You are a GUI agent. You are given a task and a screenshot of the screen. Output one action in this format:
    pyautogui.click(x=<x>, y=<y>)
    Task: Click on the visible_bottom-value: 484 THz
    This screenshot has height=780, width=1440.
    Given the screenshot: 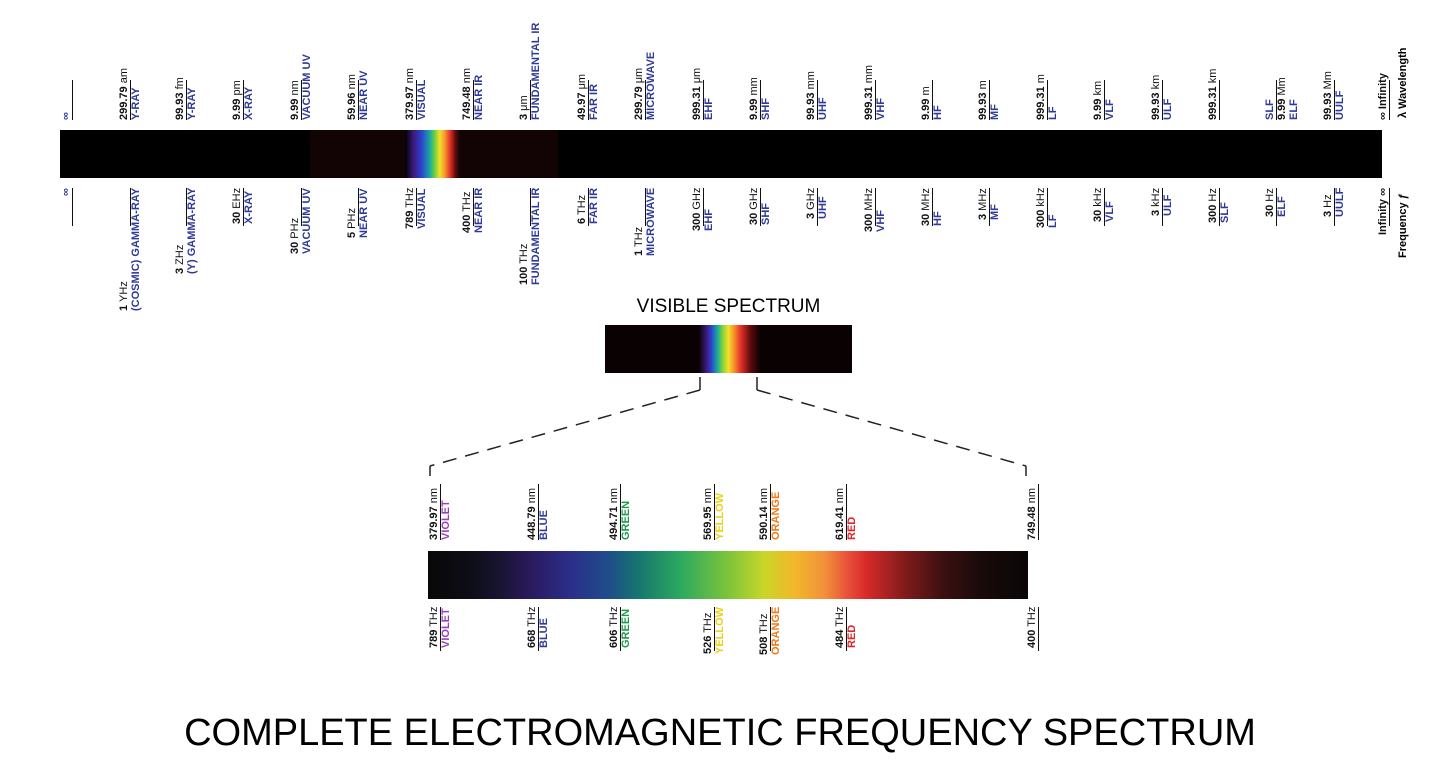 What is the action you would take?
    pyautogui.click(x=840, y=627)
    